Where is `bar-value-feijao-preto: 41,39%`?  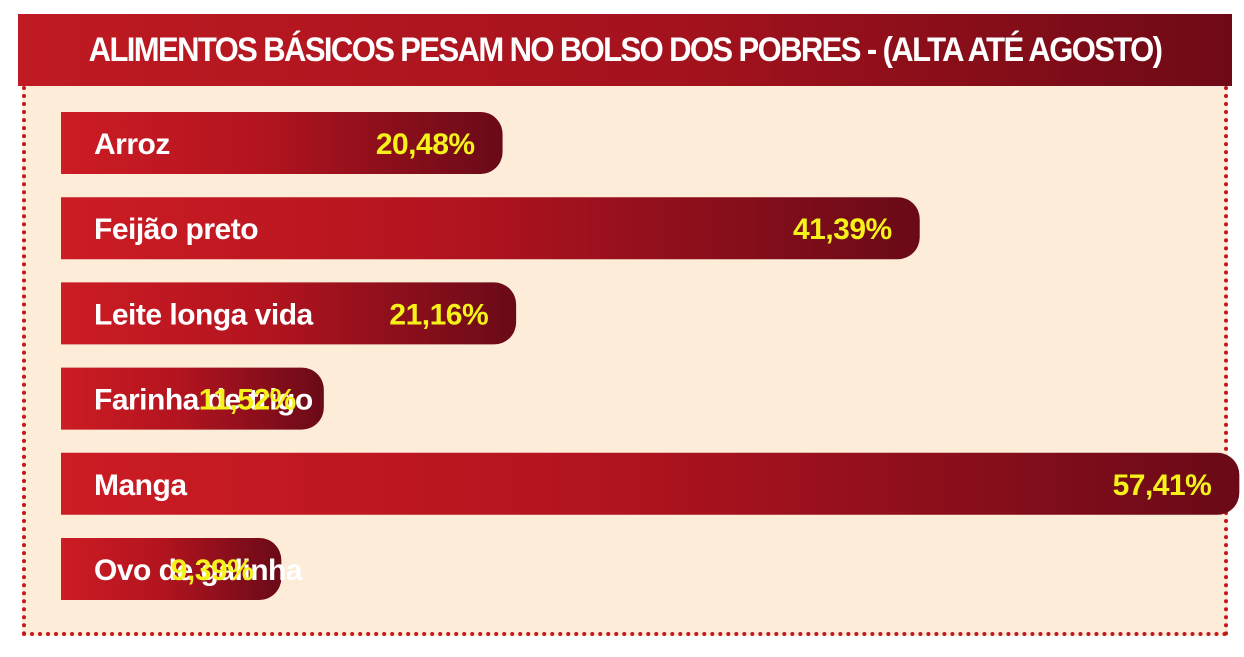
bar-value-feijao-preto: 41,39% is located at coordinates (842, 229).